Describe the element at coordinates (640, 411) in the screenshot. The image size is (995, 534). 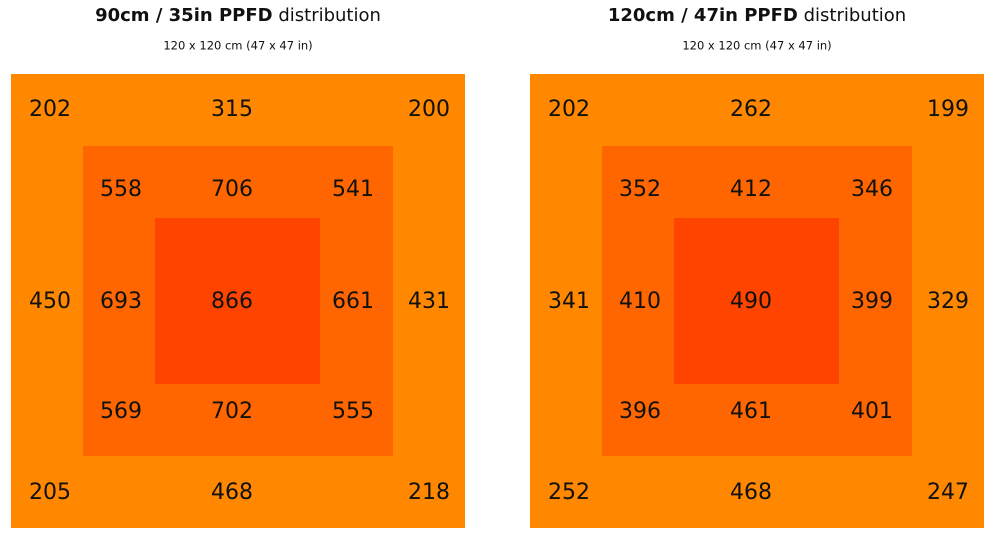
I see `ppfd-value: 396` at that location.